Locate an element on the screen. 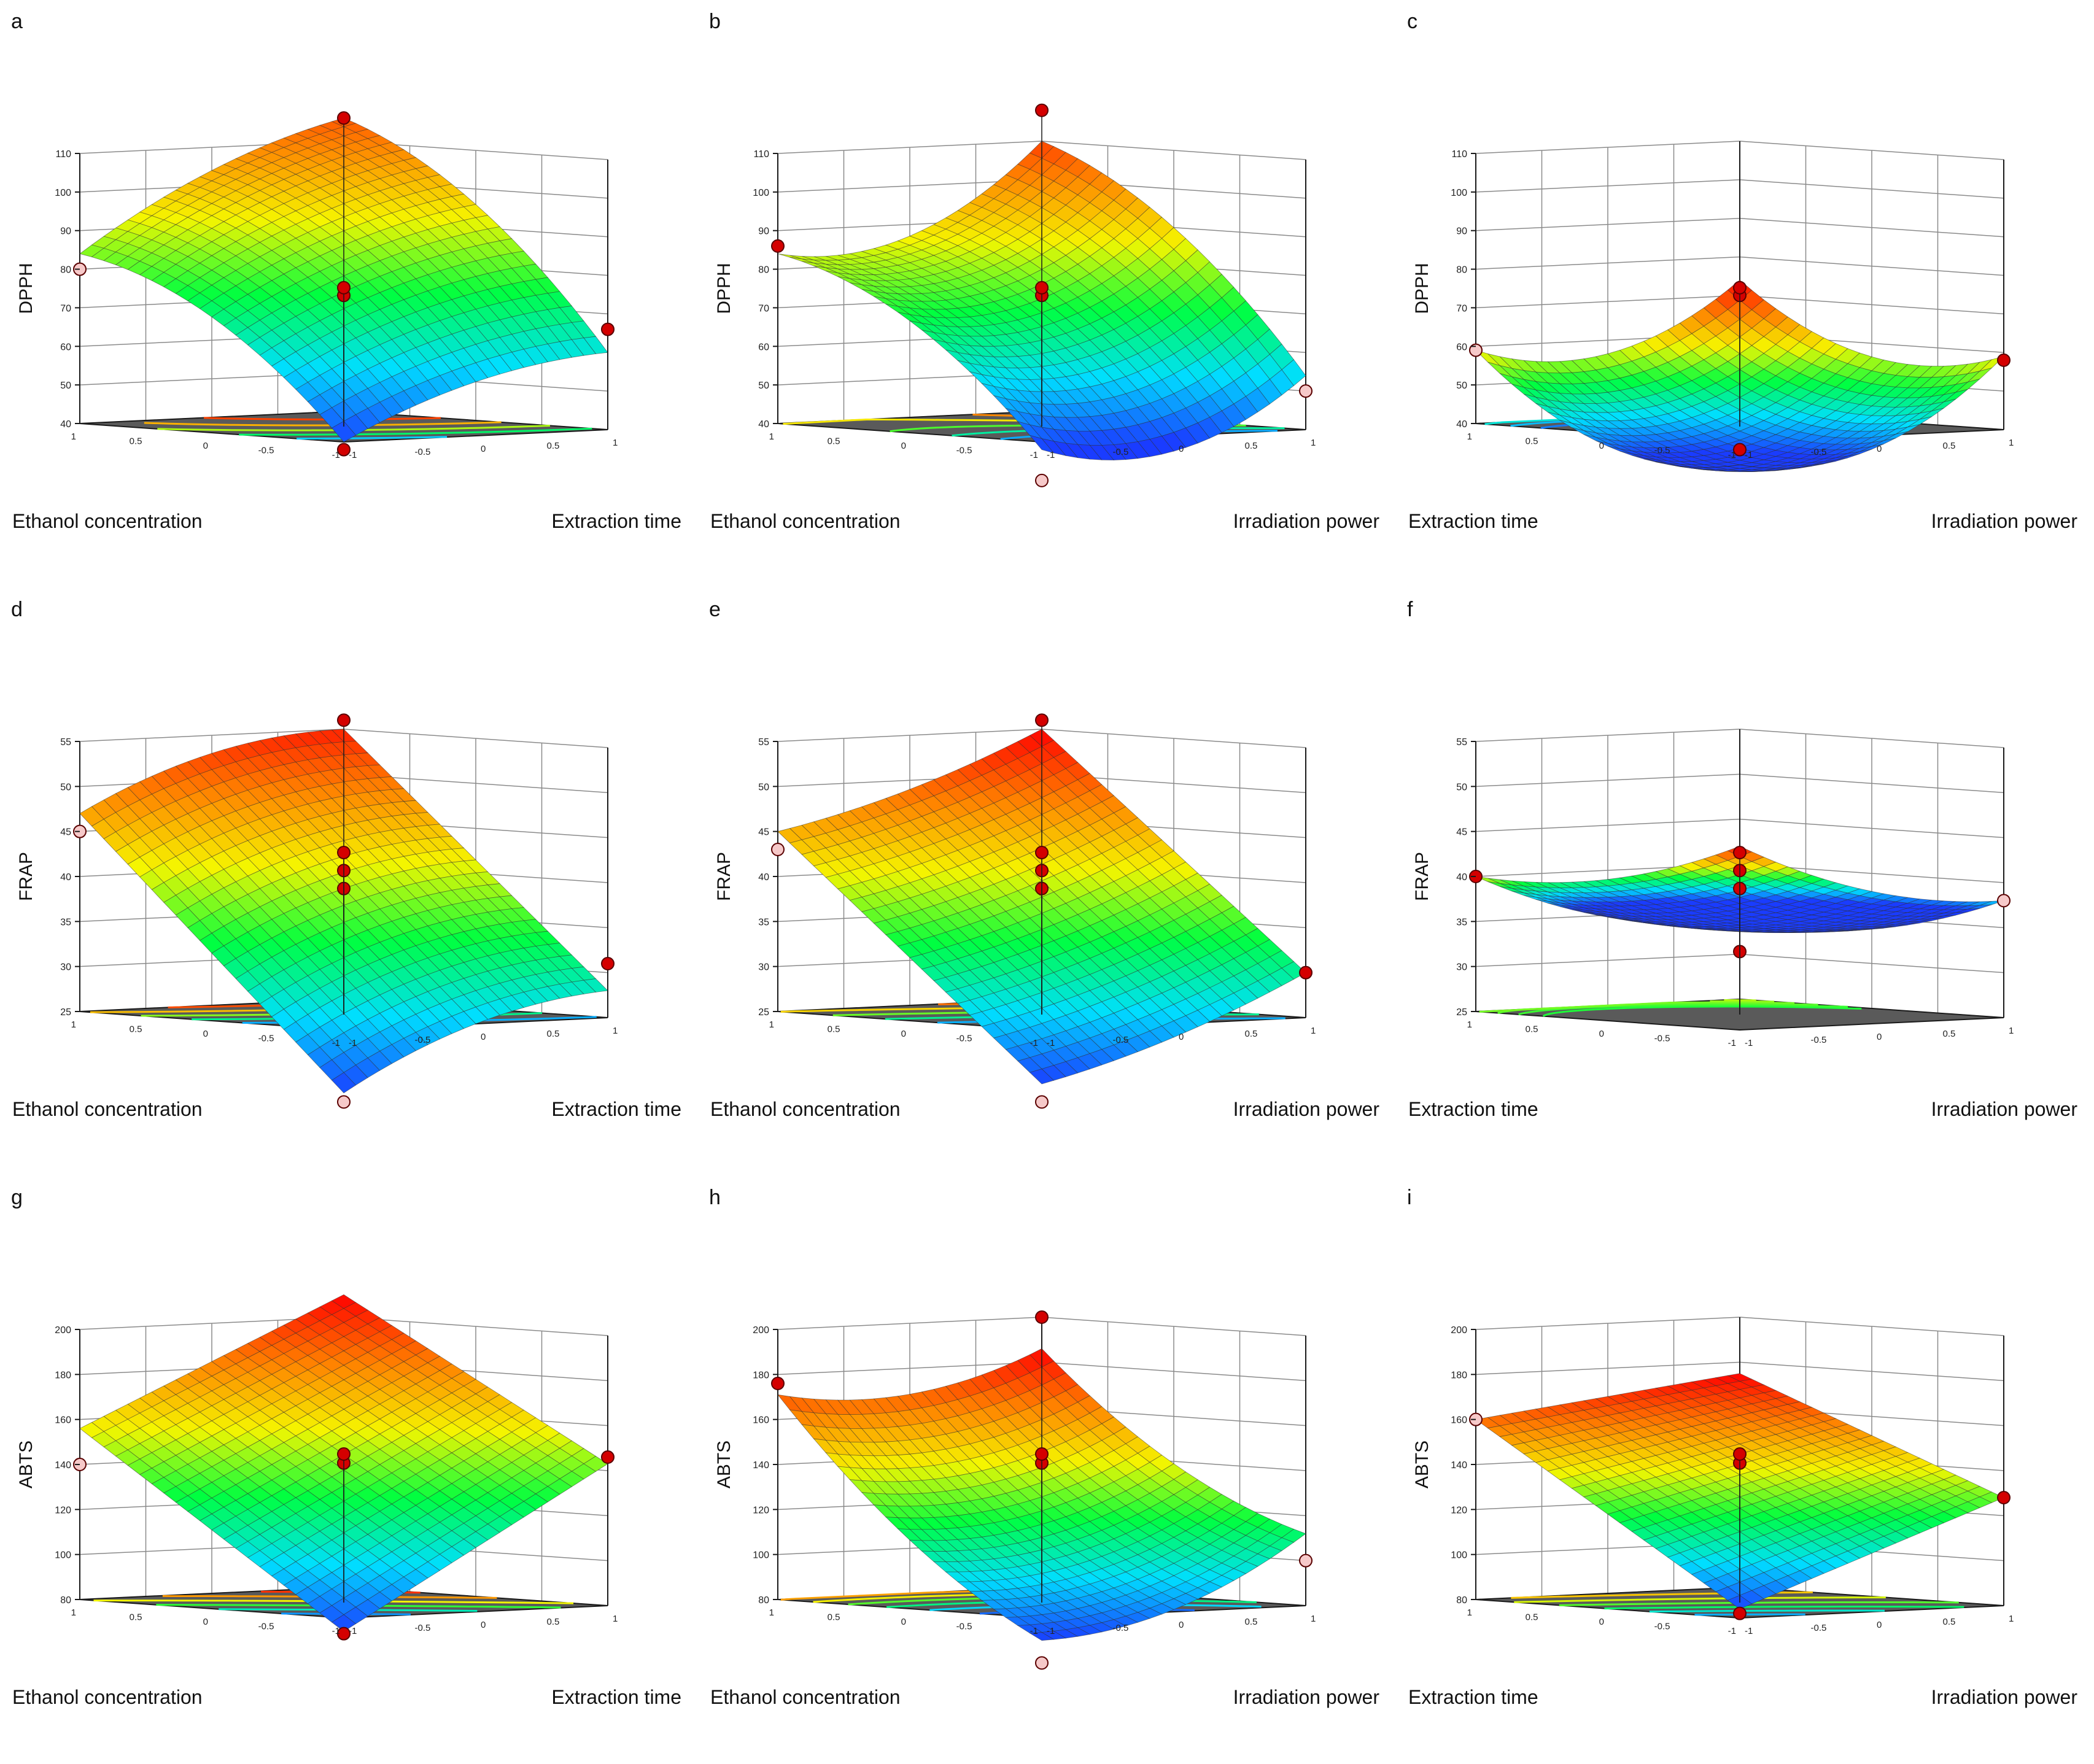  x-tick-label: -0.5 is located at coordinates (266, 1039).